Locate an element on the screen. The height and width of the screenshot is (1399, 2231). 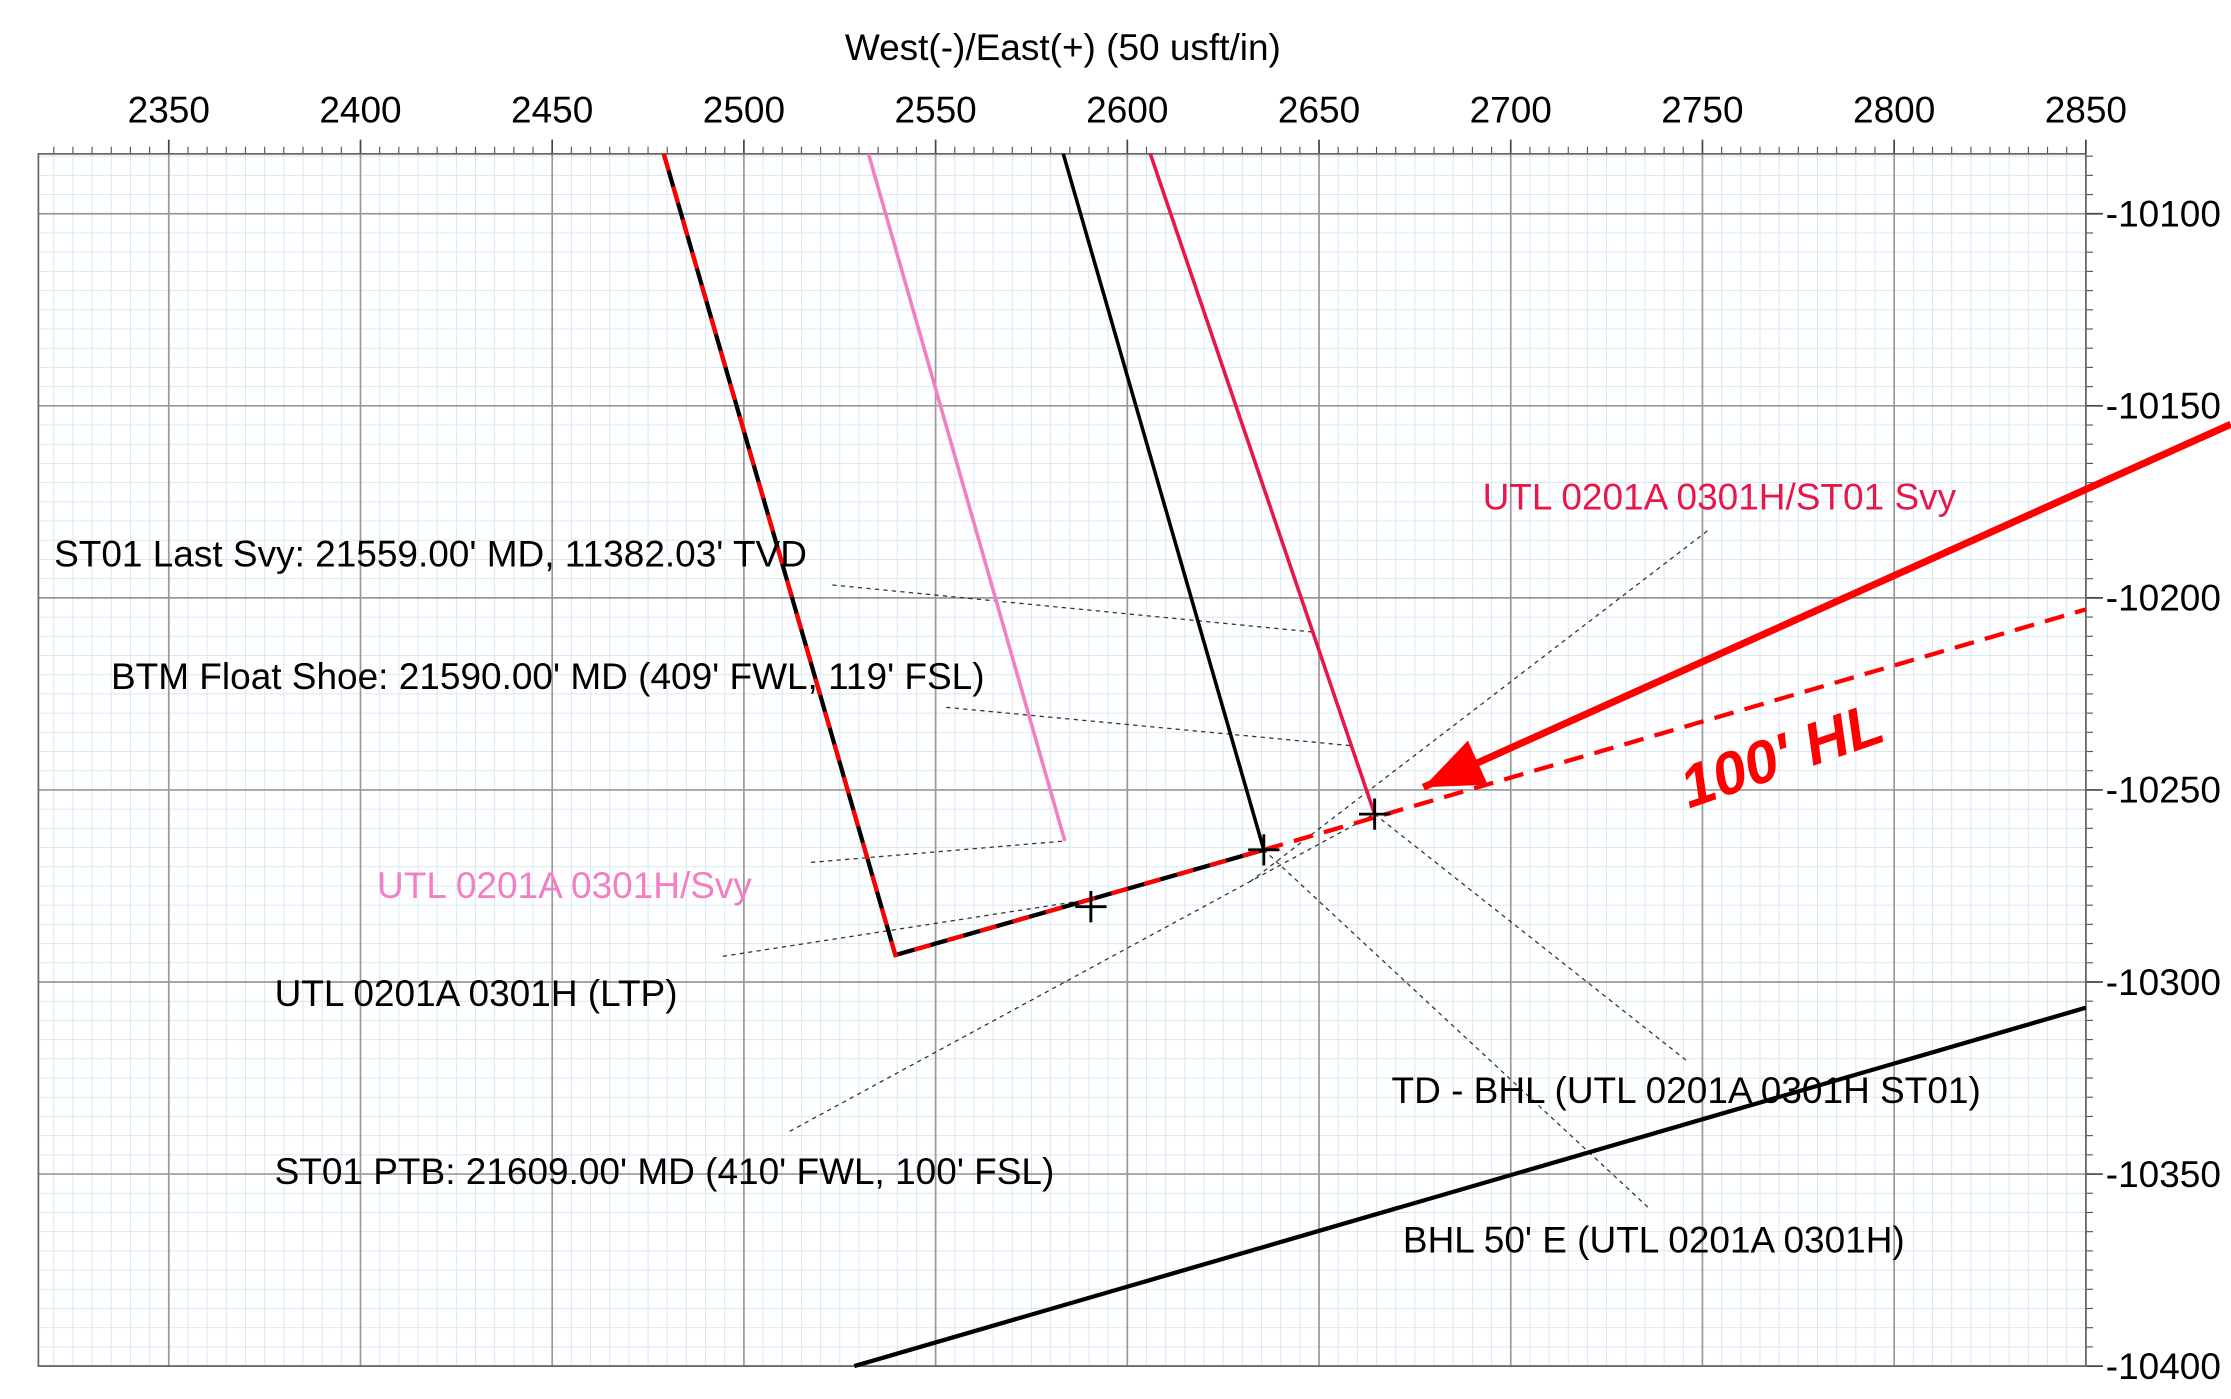
y-tick-label: -10100 is located at coordinates (2163, 214).